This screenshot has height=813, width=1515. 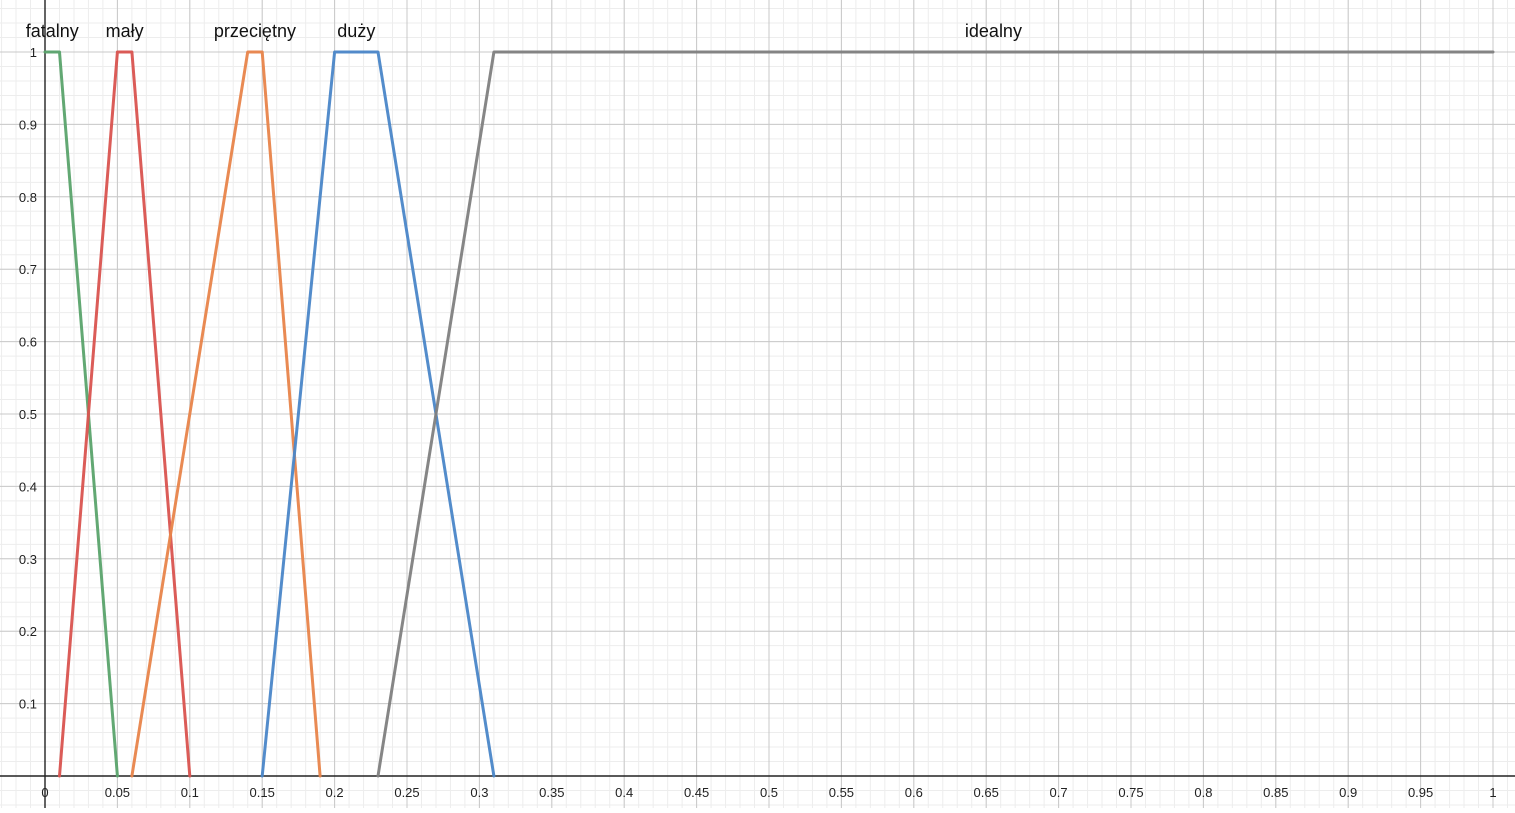 What do you see at coordinates (1420, 792) in the screenshot?
I see `x-tick-label: 0.95` at bounding box center [1420, 792].